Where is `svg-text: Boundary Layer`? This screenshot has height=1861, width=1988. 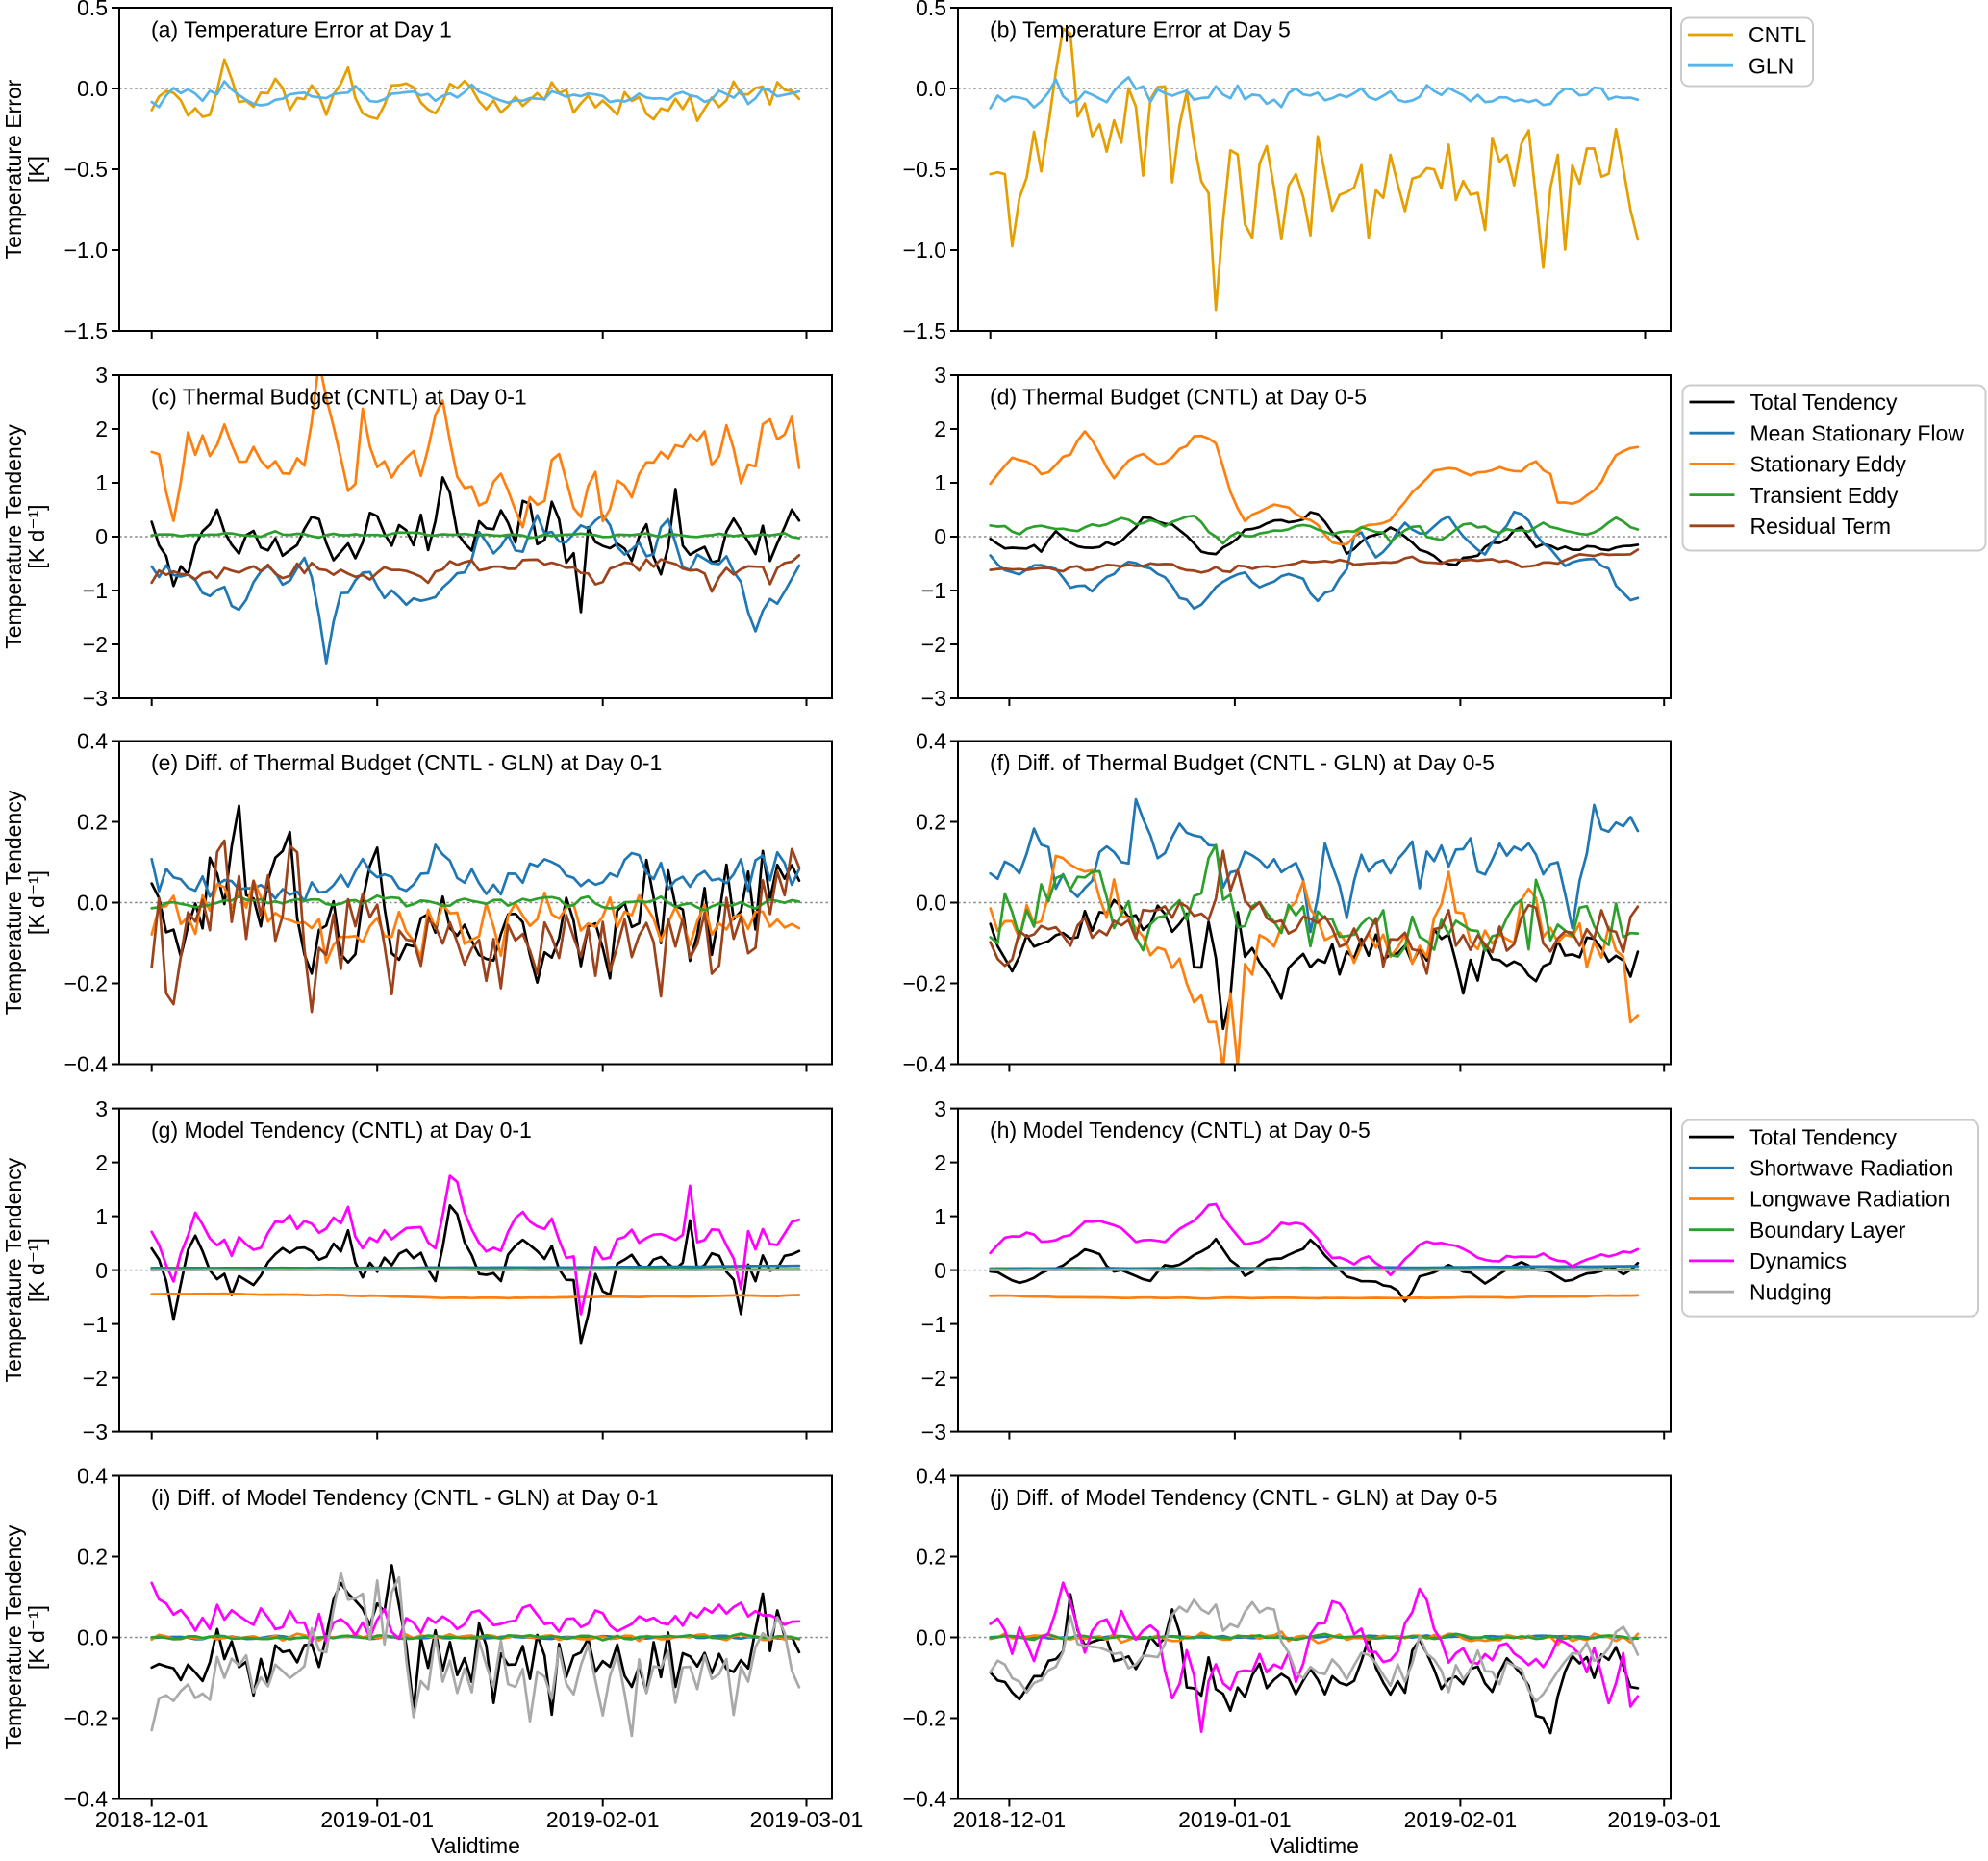 svg-text: Boundary Layer is located at coordinates (1827, 1230).